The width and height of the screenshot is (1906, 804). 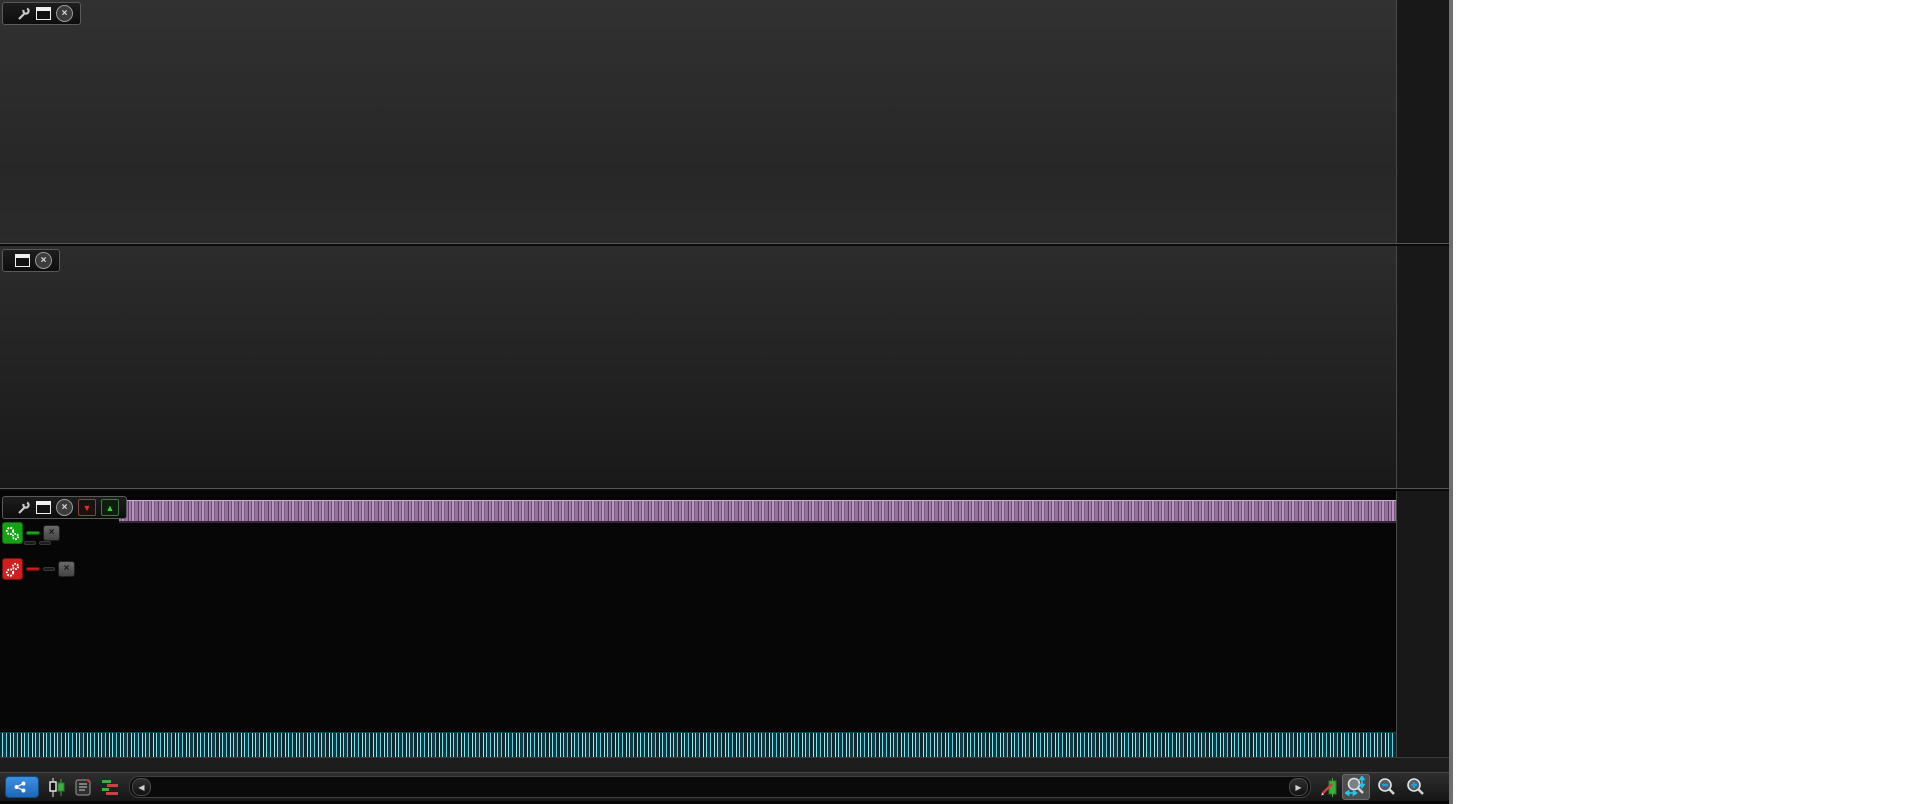 I want to click on zoom-in-icon, so click(x=1415, y=787).